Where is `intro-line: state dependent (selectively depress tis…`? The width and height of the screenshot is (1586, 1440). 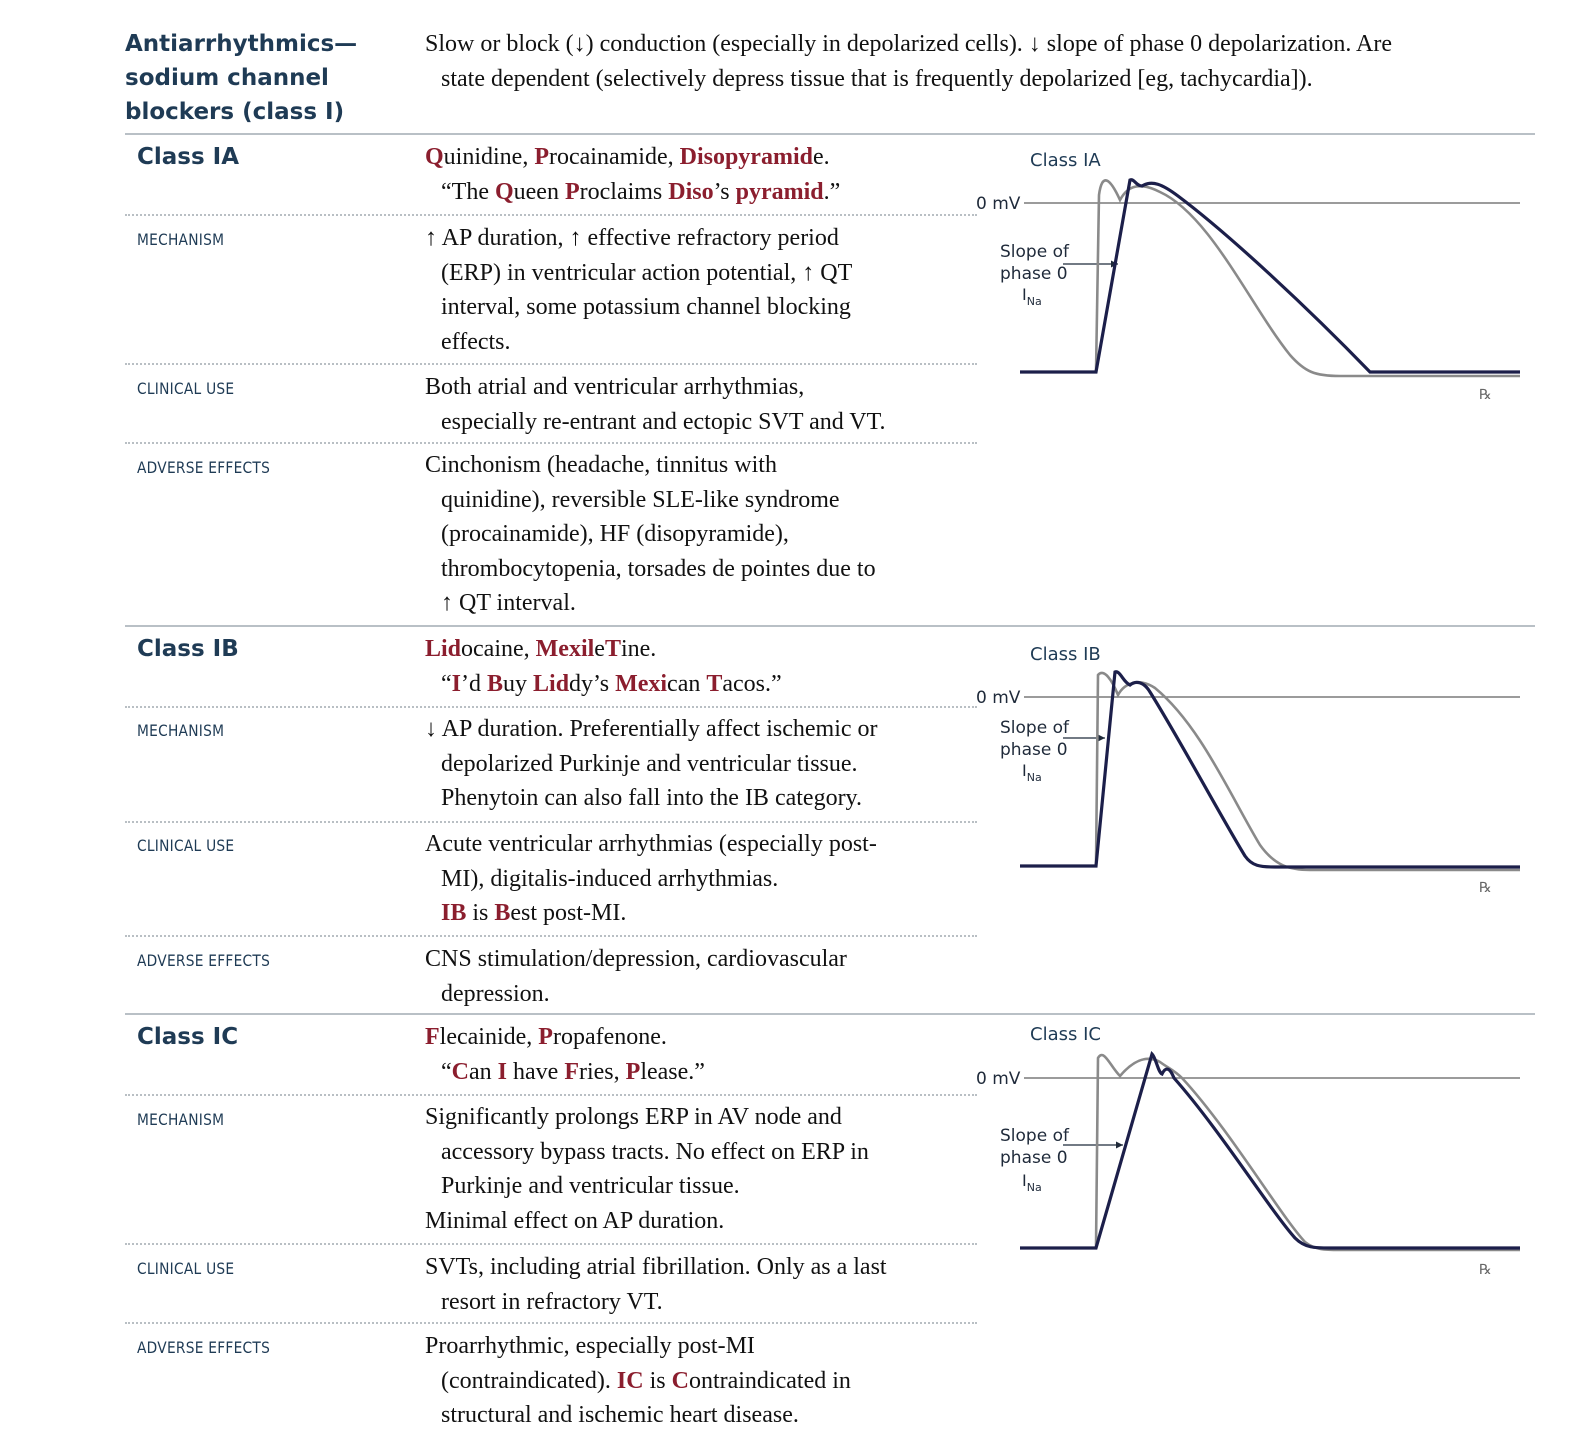
intro-line: state dependent (selectively depress tis… is located at coordinates (877, 78).